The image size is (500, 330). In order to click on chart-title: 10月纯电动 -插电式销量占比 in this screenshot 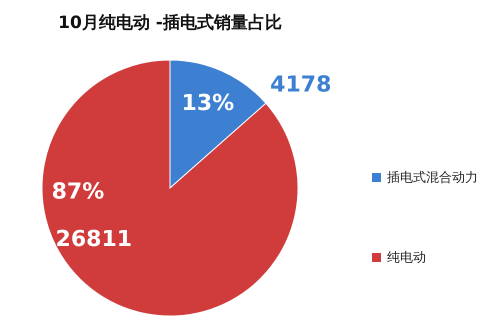, I will do `click(170, 23)`.